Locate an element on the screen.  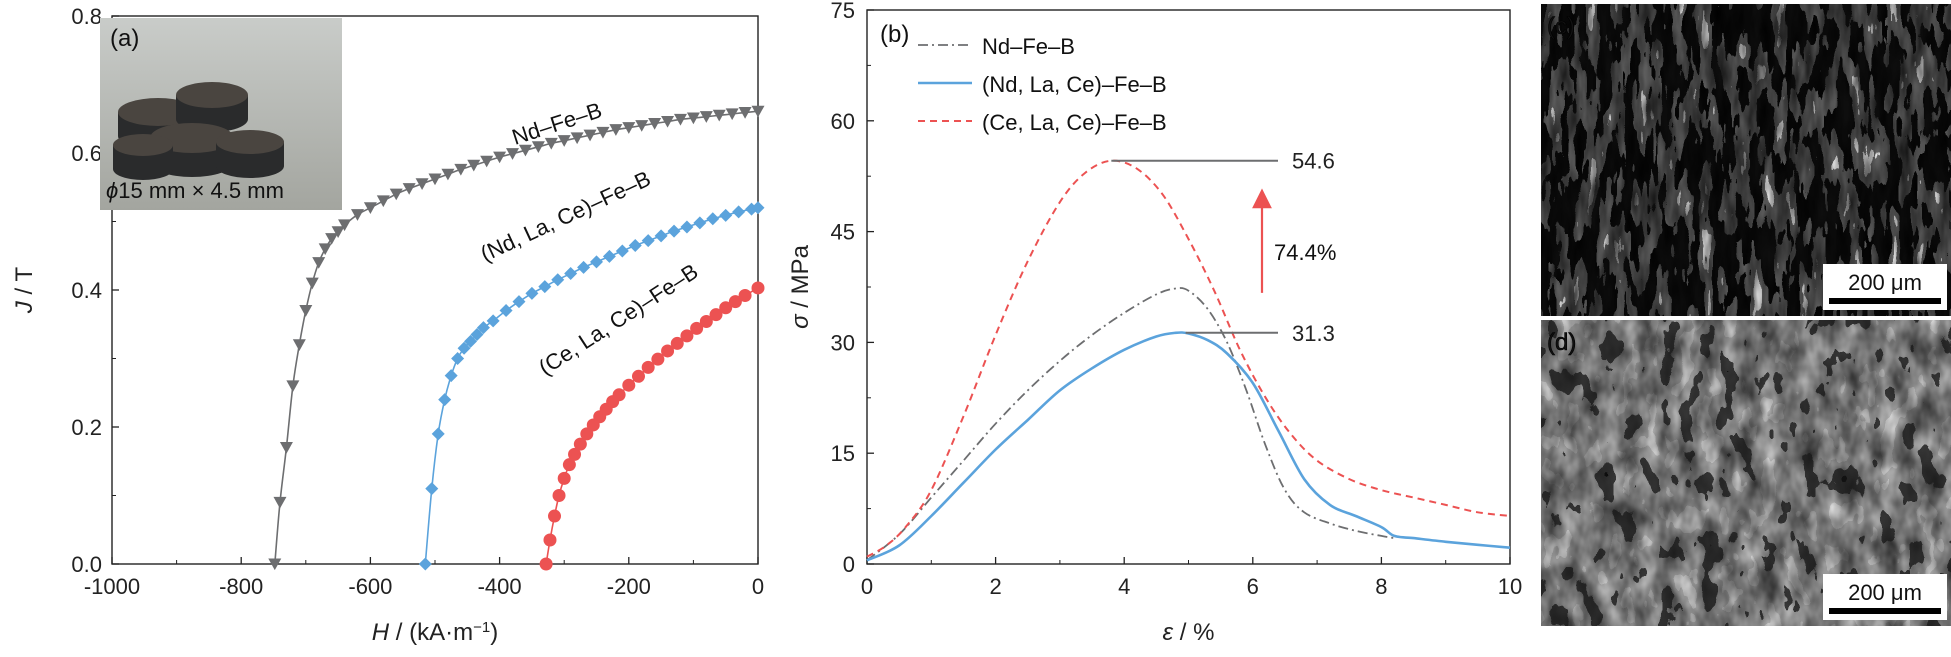
panel-label-b: (b) is located at coordinates (894, 34).